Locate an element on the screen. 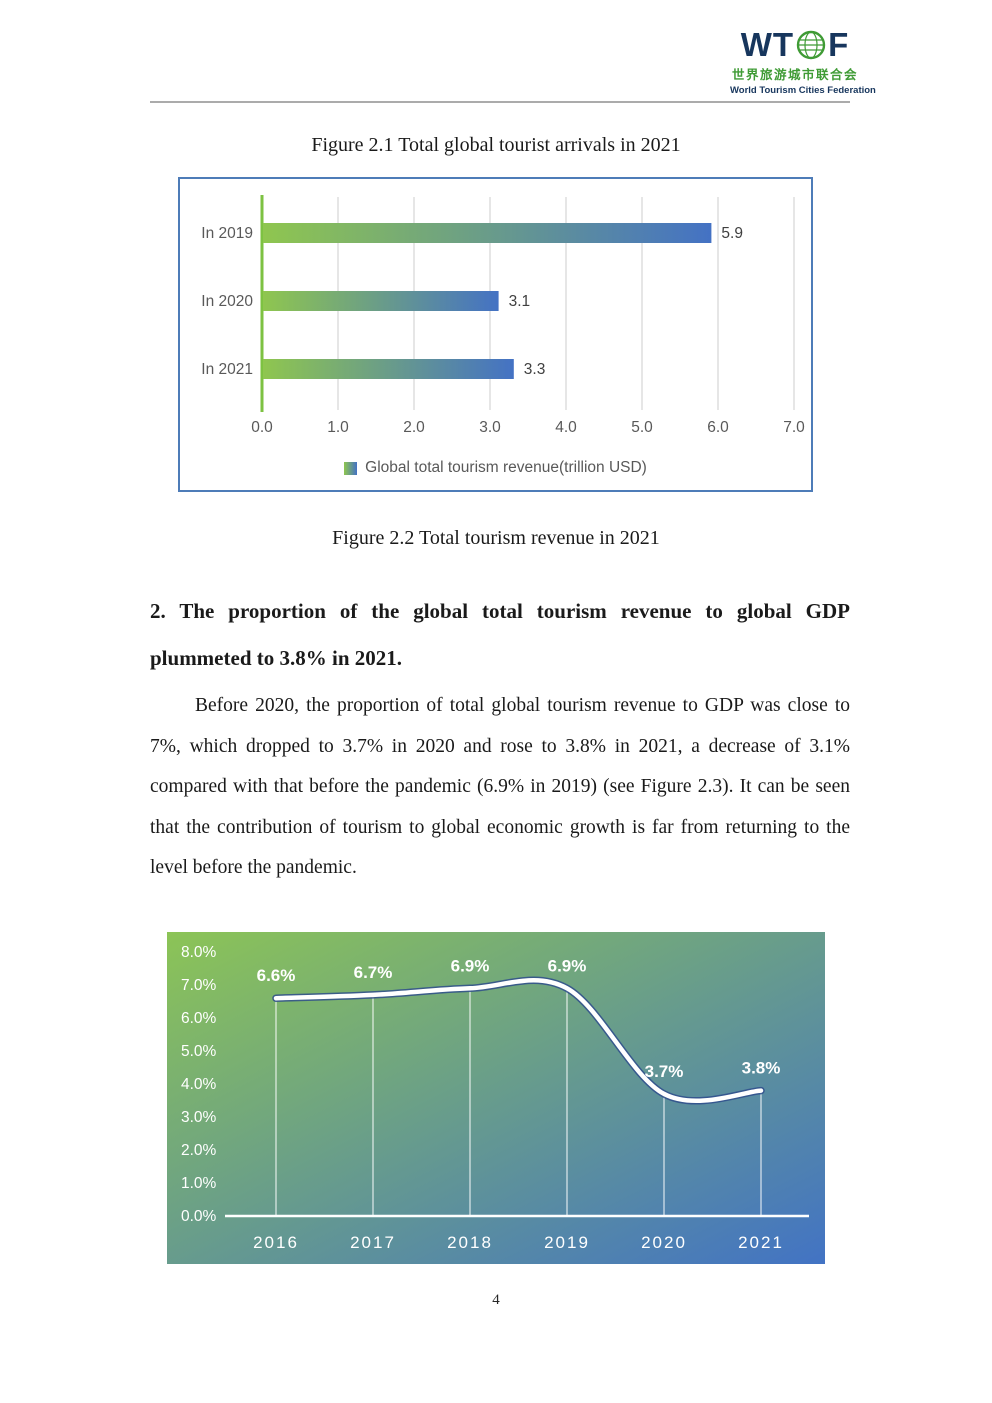 Image resolution: width=992 pixels, height=1403 pixels. logo-letter-f: F is located at coordinates (839, 44).